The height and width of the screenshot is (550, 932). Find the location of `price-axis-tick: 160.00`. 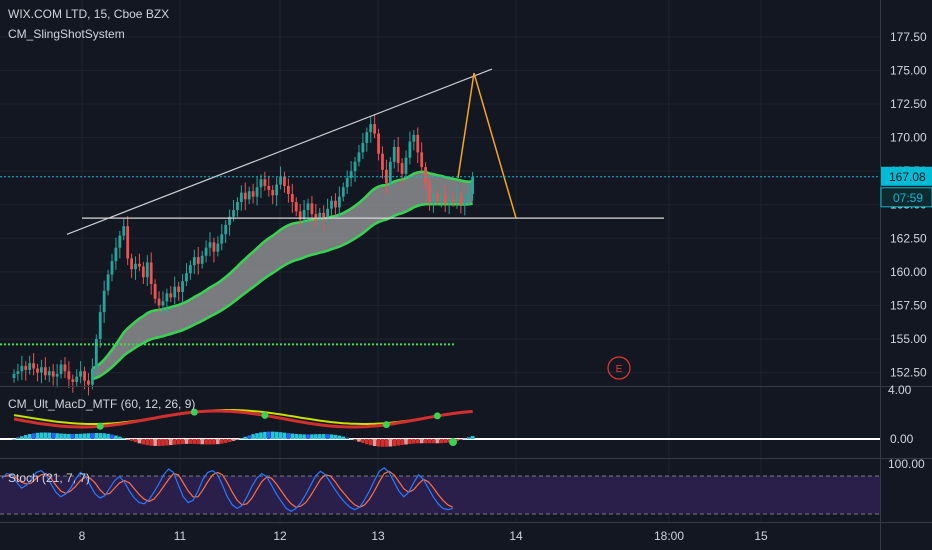

price-axis-tick: 160.00 is located at coordinates (908, 272).